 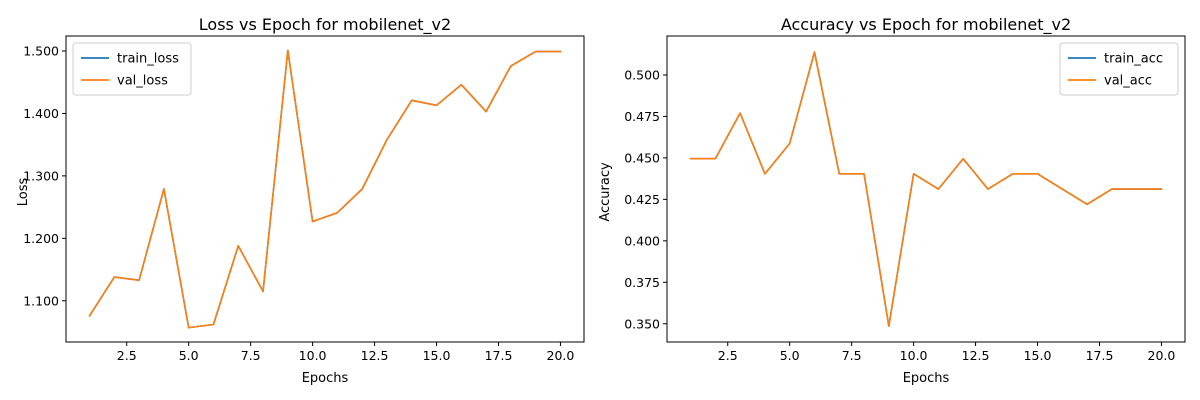 I want to click on loss-chart-ylabel: Loss, so click(x=23, y=192).